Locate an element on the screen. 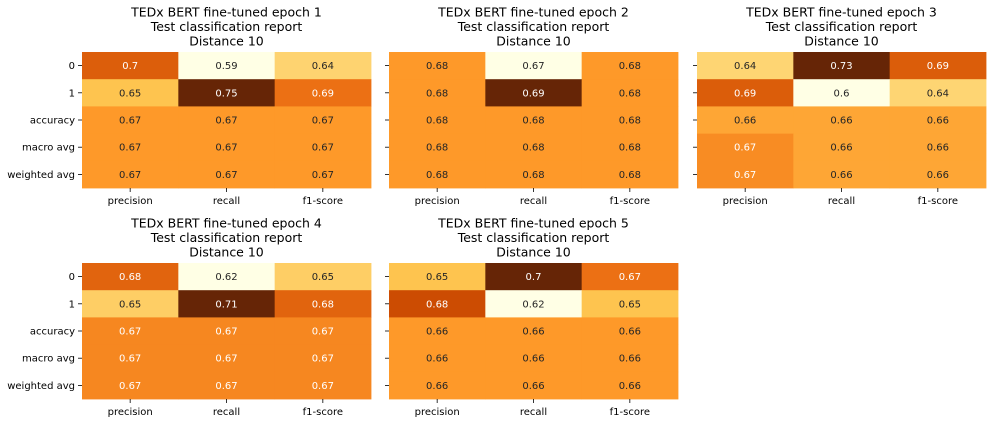 Image resolution: width=992 pixels, height=424 pixels. row-tick-label: weighted avg is located at coordinates (41, 175).